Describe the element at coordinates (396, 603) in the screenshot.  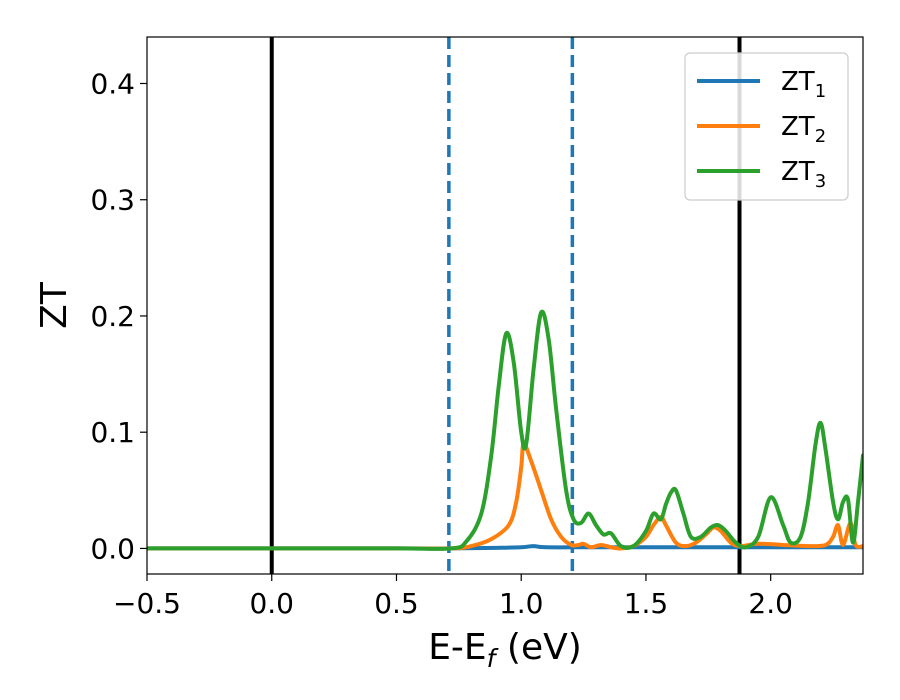
I see `x-tick-label: 0.5` at that location.